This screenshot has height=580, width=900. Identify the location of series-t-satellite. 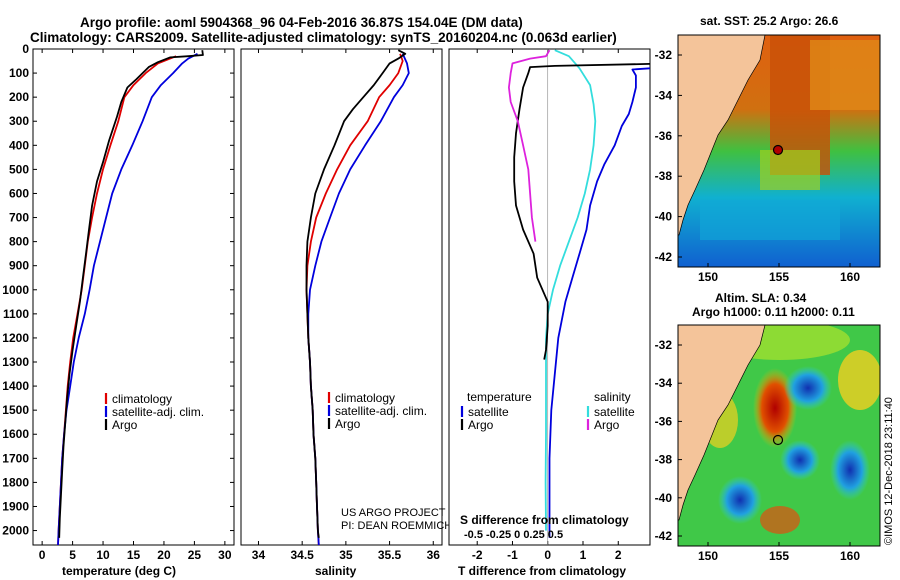
(599, 302).